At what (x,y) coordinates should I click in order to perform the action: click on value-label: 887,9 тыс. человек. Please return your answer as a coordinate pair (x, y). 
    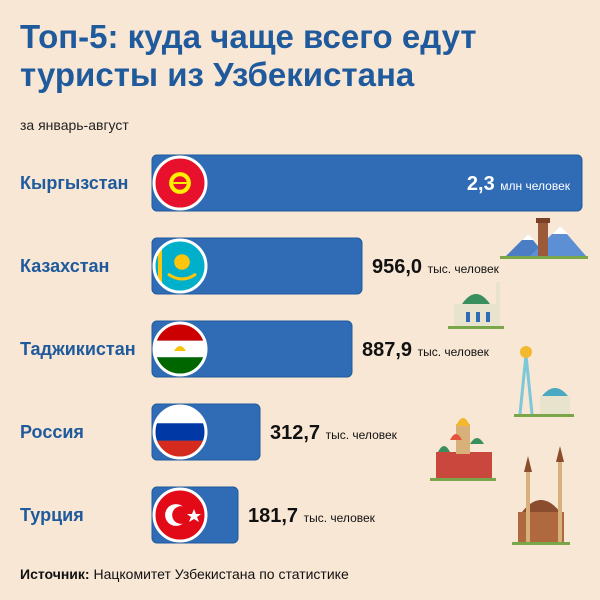
    Looking at the image, I should click on (426, 350).